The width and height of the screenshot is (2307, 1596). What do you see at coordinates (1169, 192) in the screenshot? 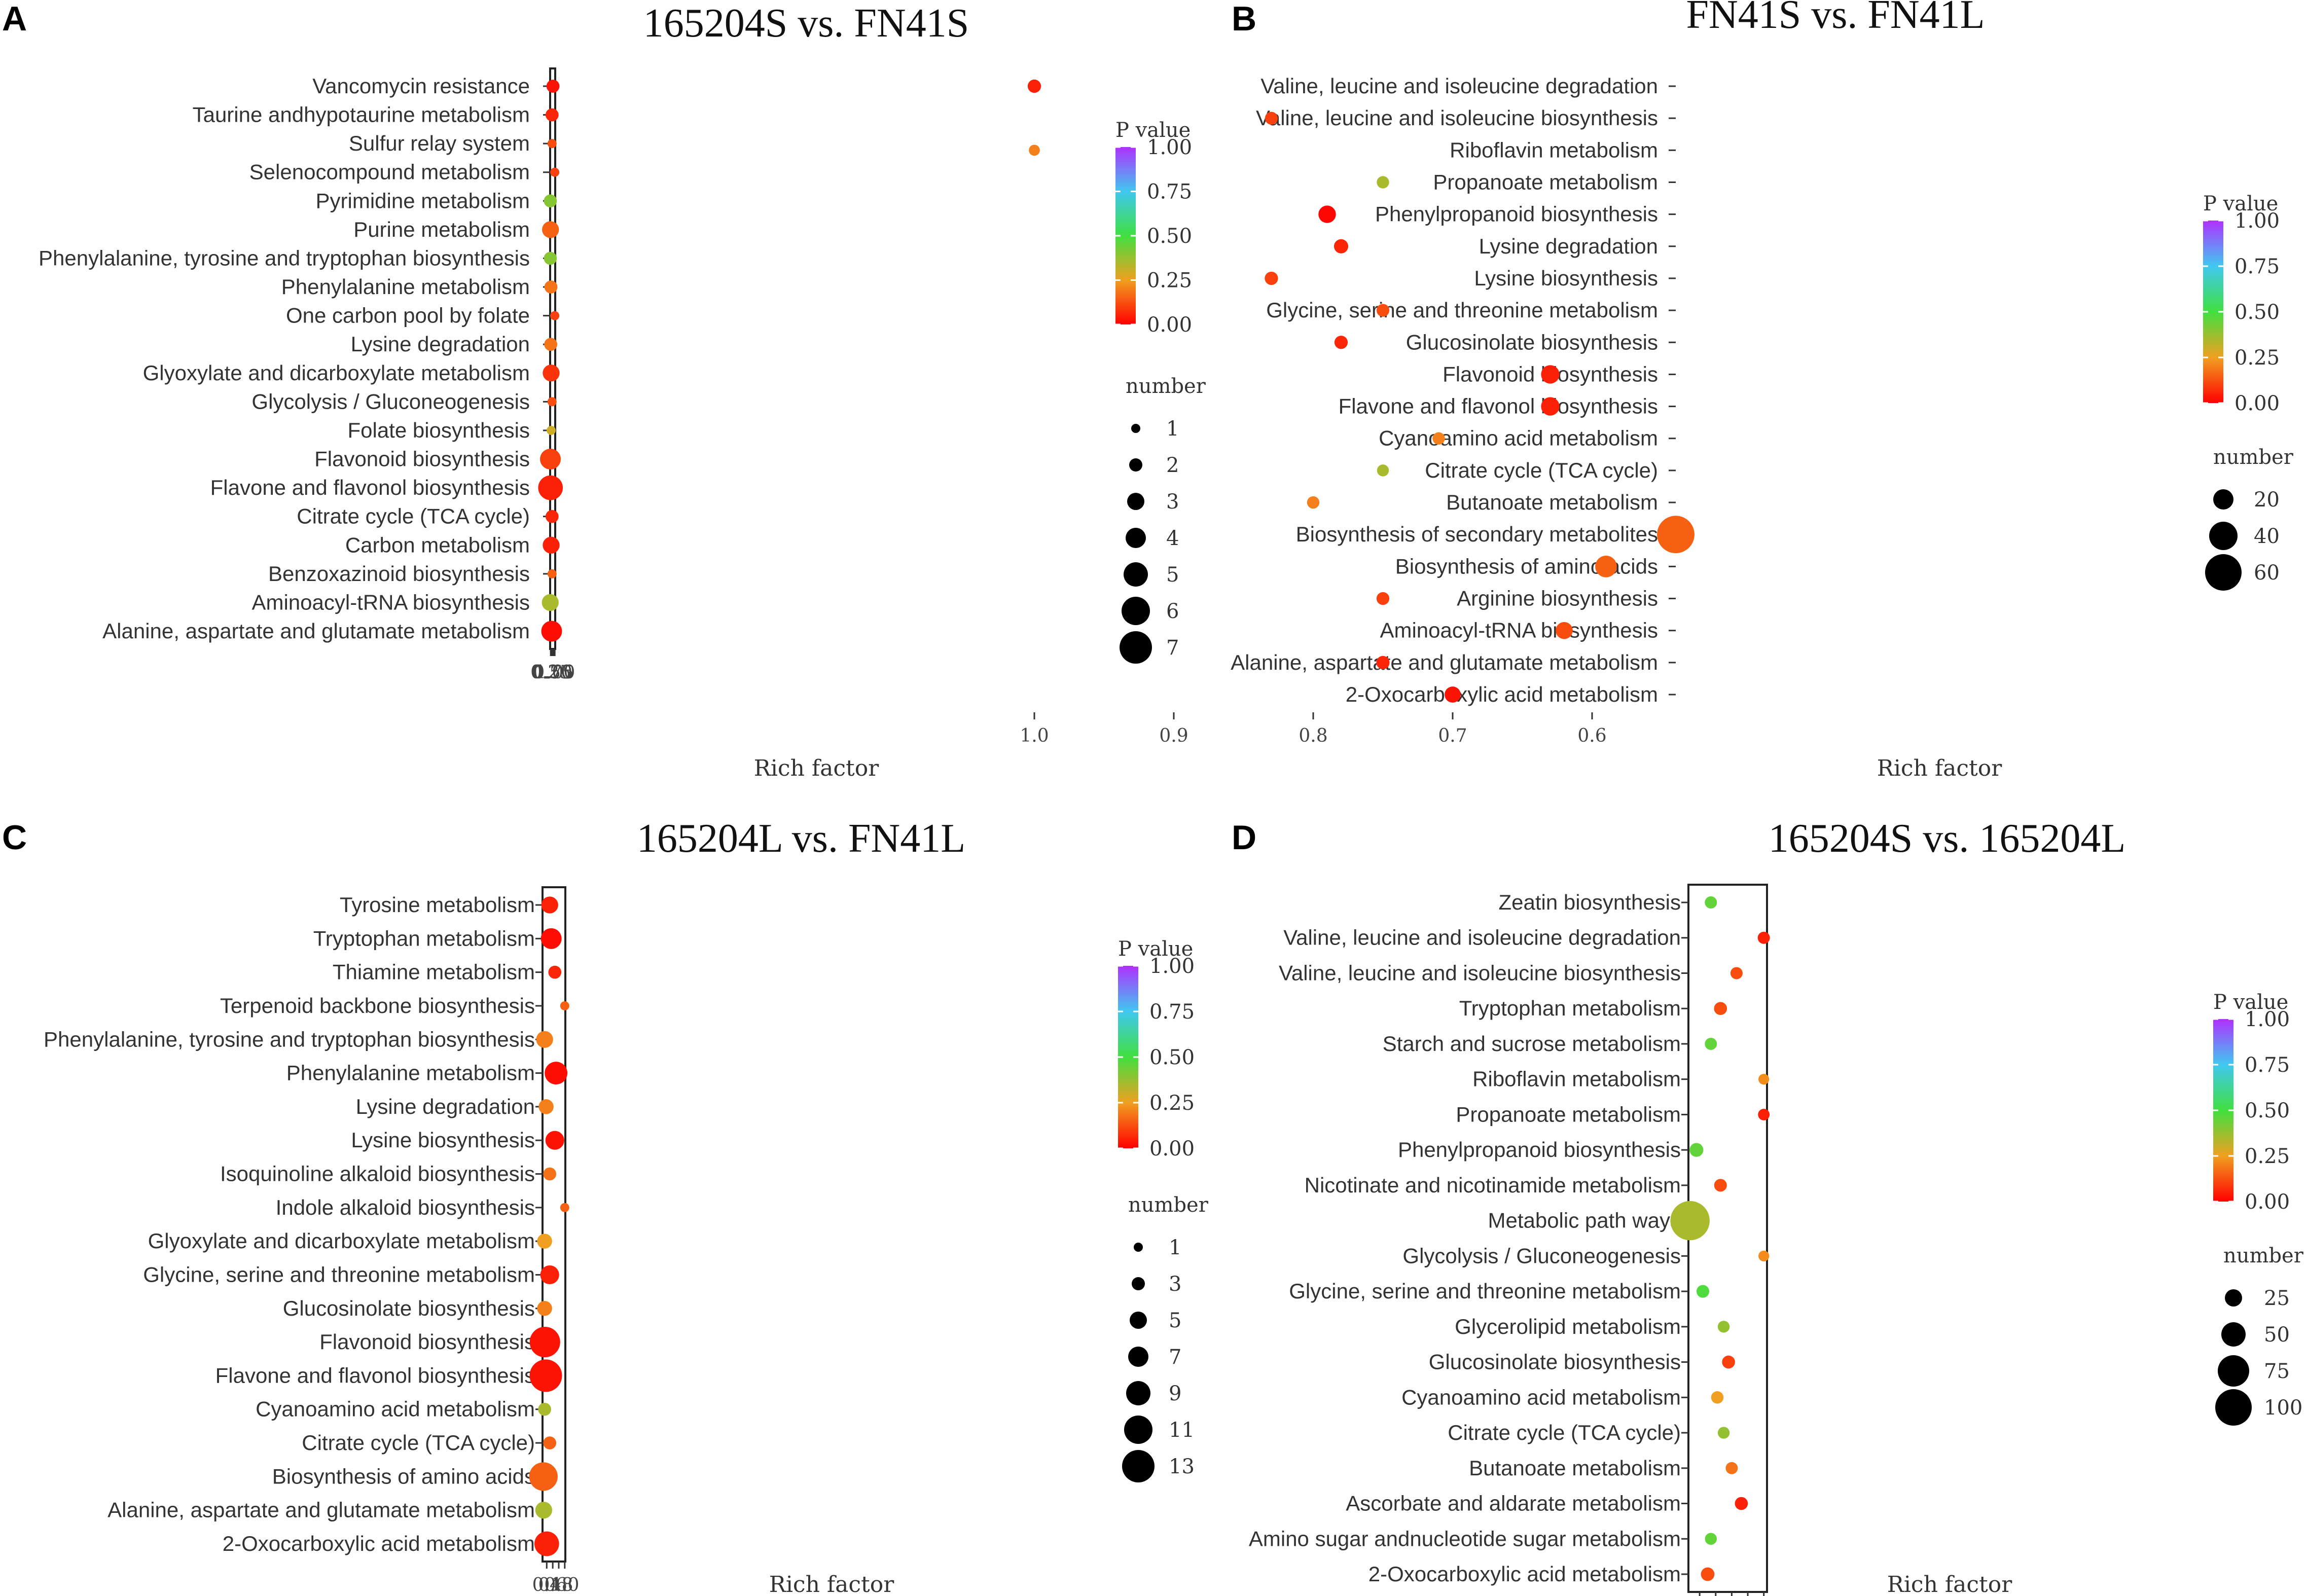
I see `pvalue-legend-label: 0.75` at bounding box center [1169, 192].